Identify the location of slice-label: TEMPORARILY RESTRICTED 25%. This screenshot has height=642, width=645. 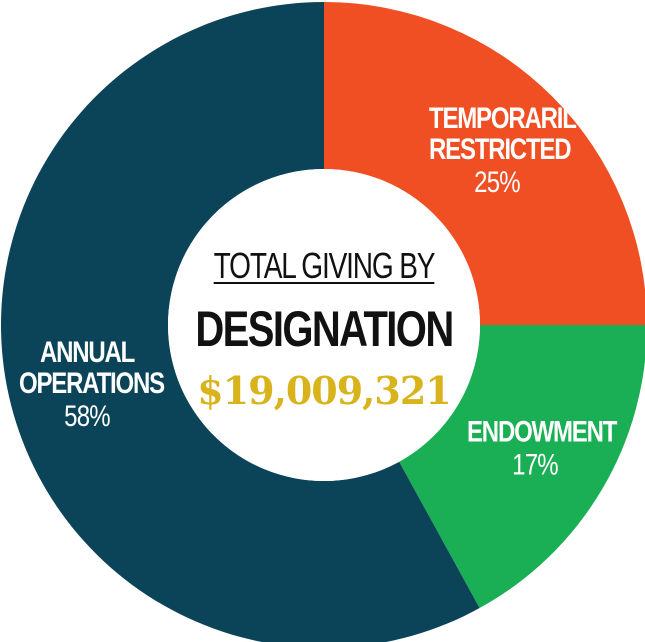
(500, 151).